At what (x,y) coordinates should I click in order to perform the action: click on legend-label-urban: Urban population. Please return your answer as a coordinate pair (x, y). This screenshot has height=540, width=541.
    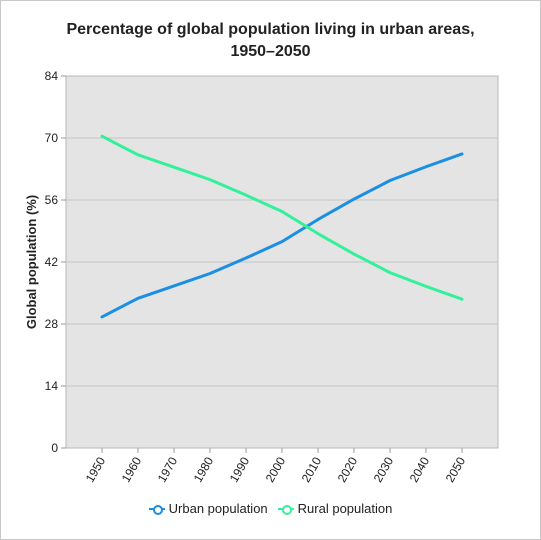
    Looking at the image, I should click on (218, 508).